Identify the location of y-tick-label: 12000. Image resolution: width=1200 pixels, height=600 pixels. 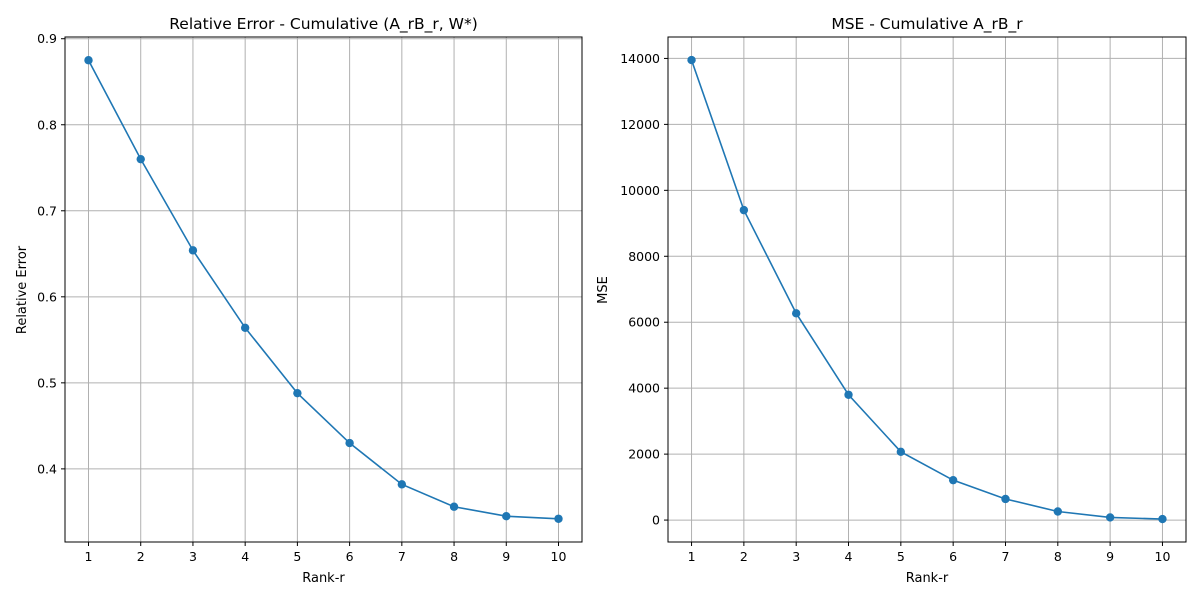
(640, 124).